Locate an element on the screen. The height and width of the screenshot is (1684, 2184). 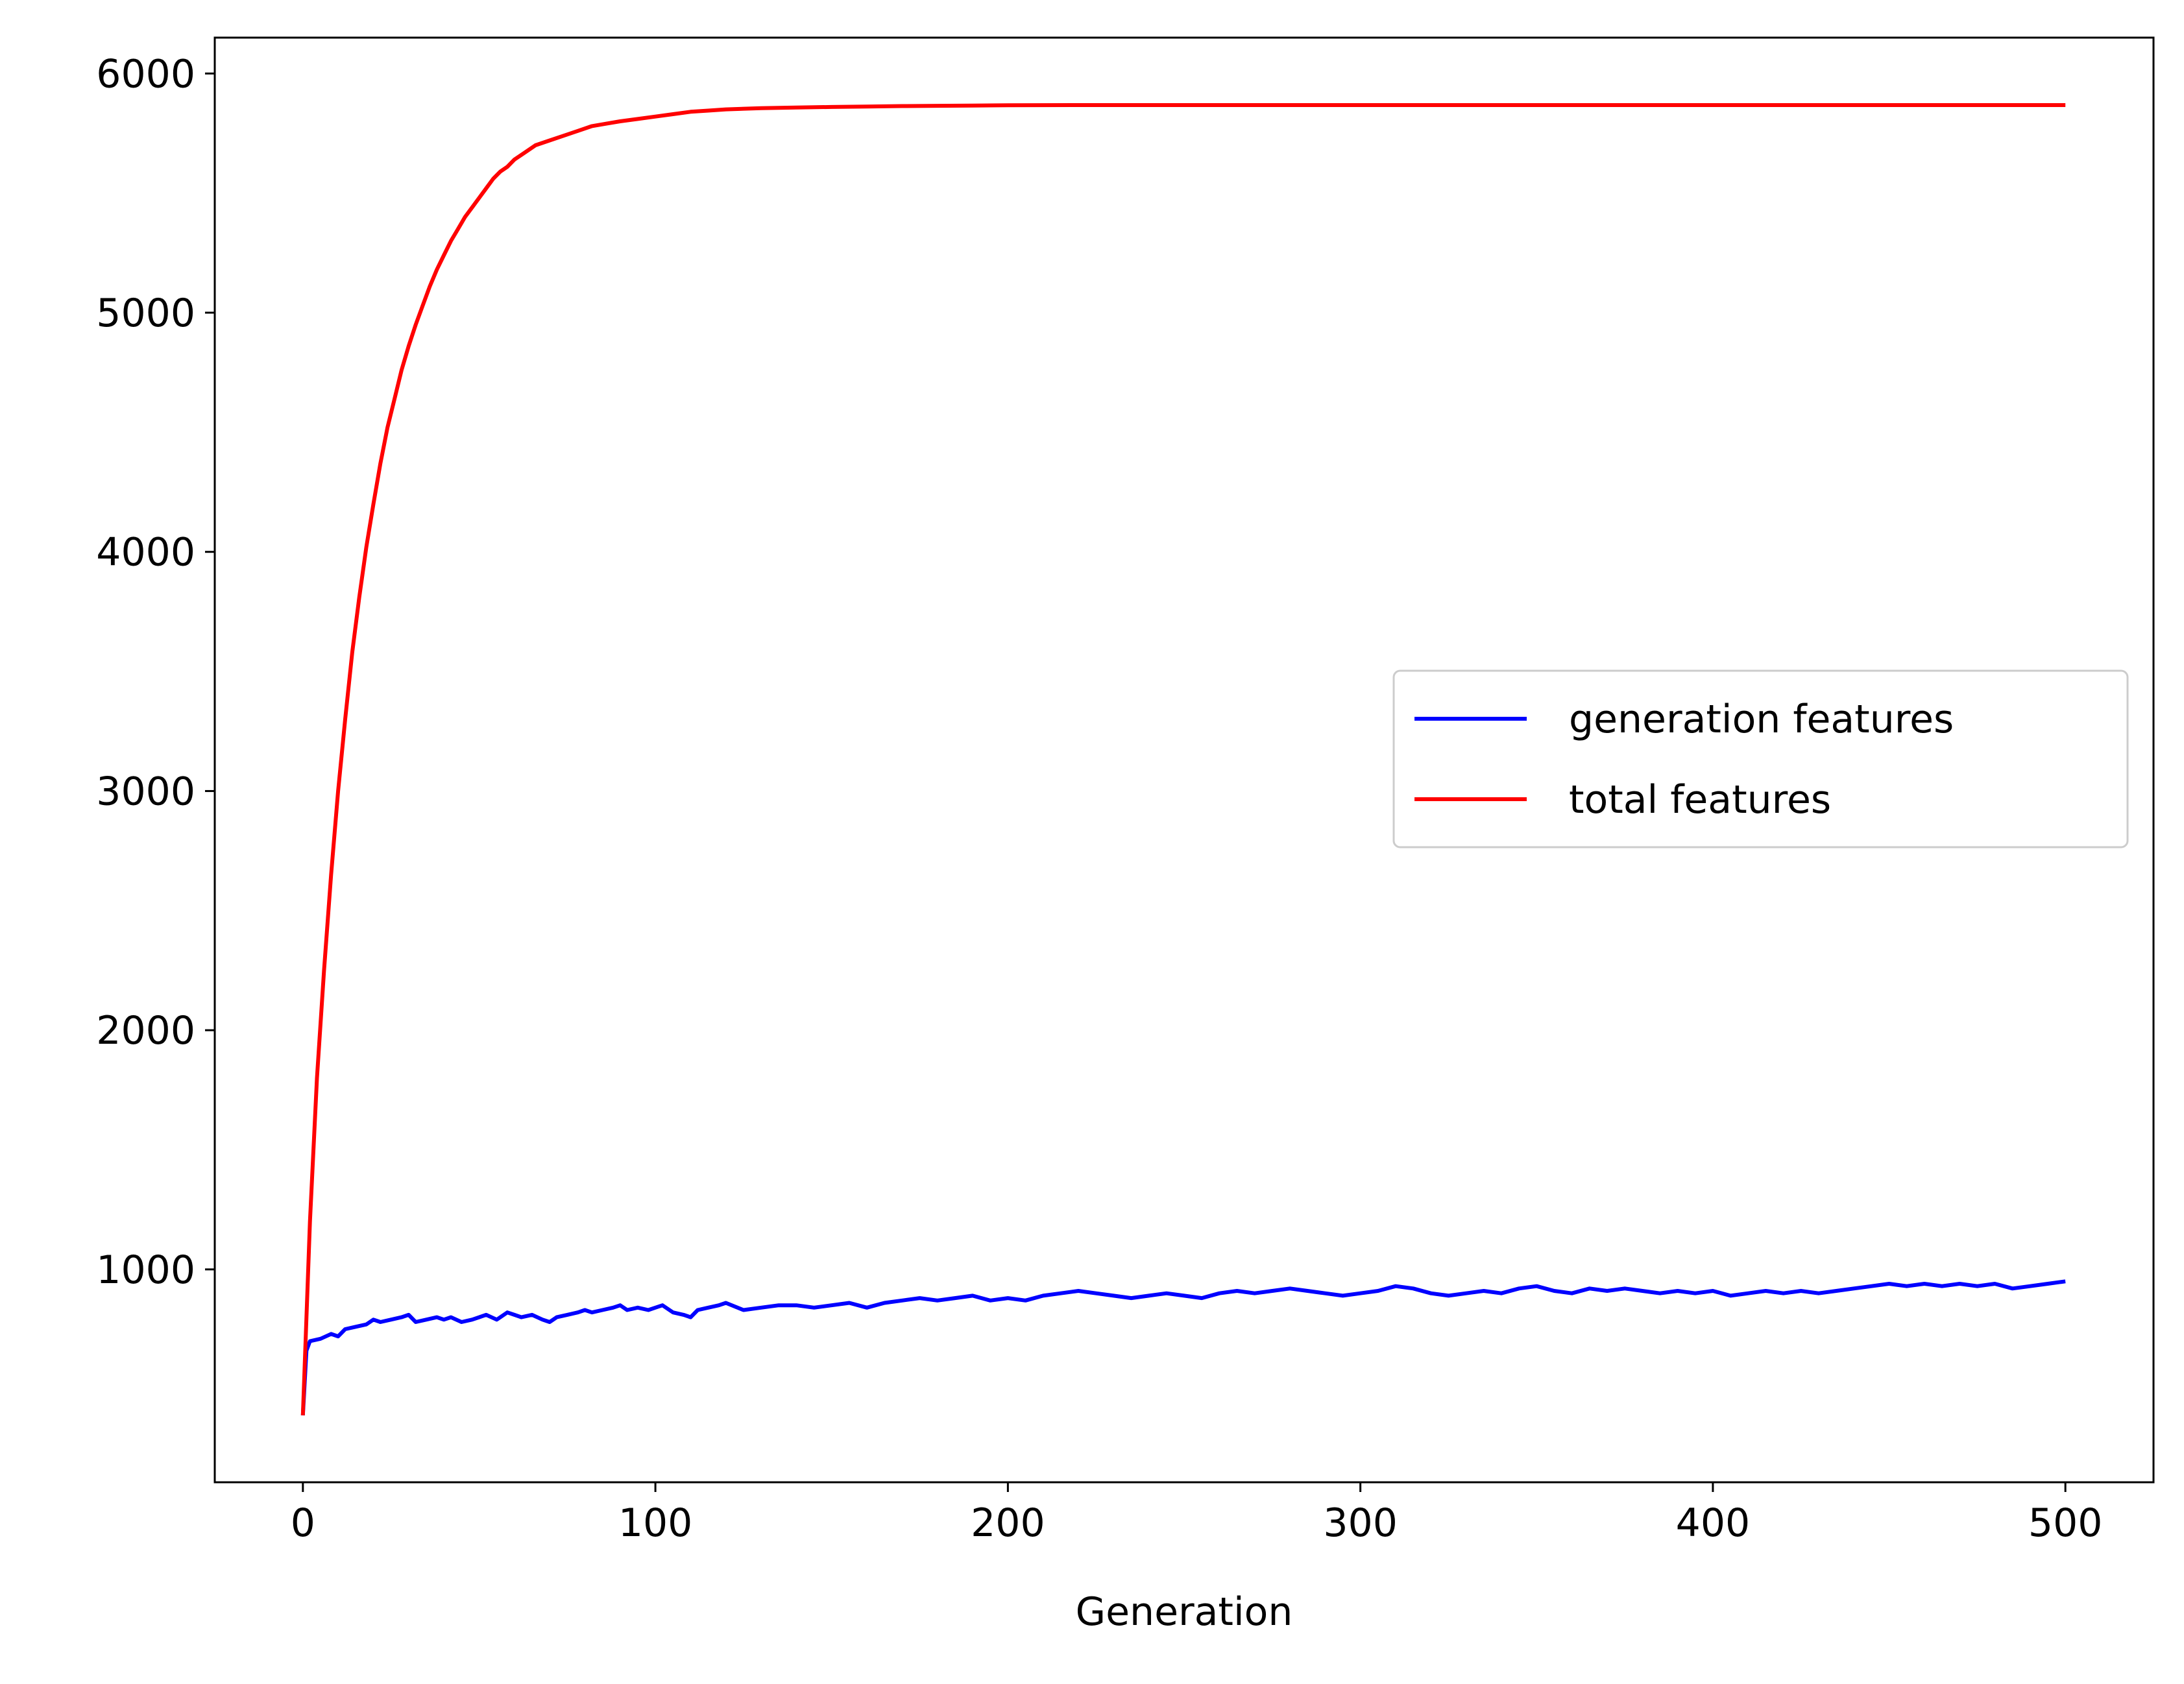
legend-label-total-features: total features is located at coordinates (1700, 800).